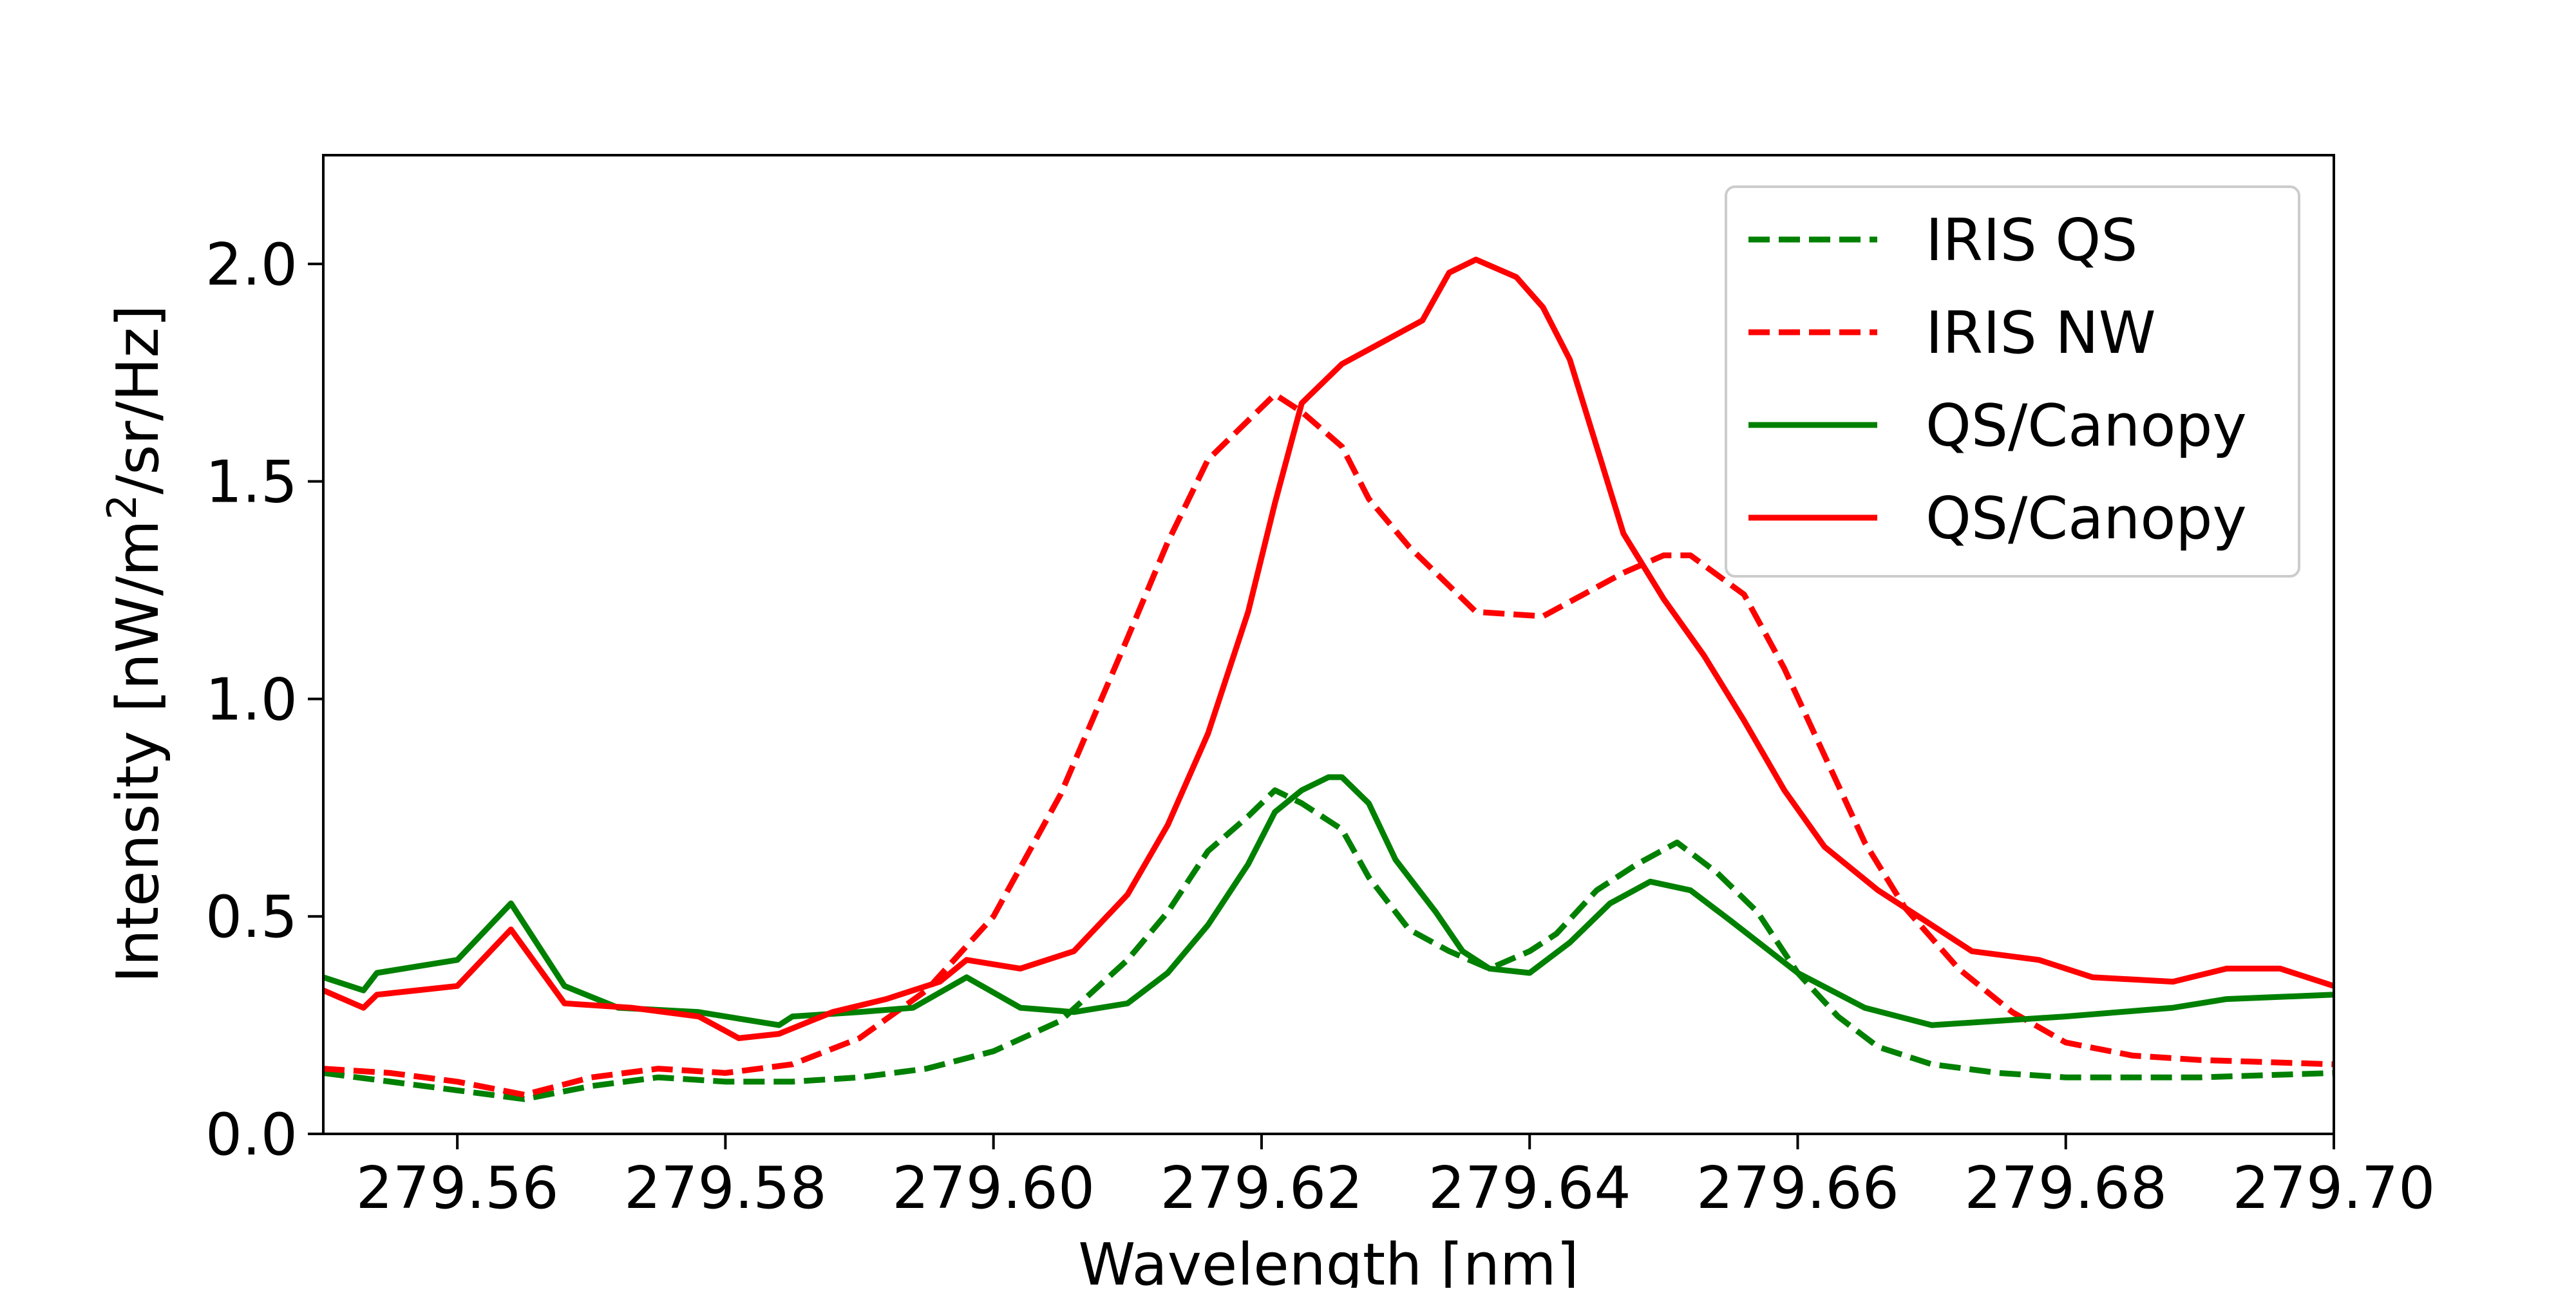 The height and width of the screenshot is (1291, 2576). Describe the element at coordinates (2066, 1188) in the screenshot. I see `x-tick-label: 279.68` at that location.